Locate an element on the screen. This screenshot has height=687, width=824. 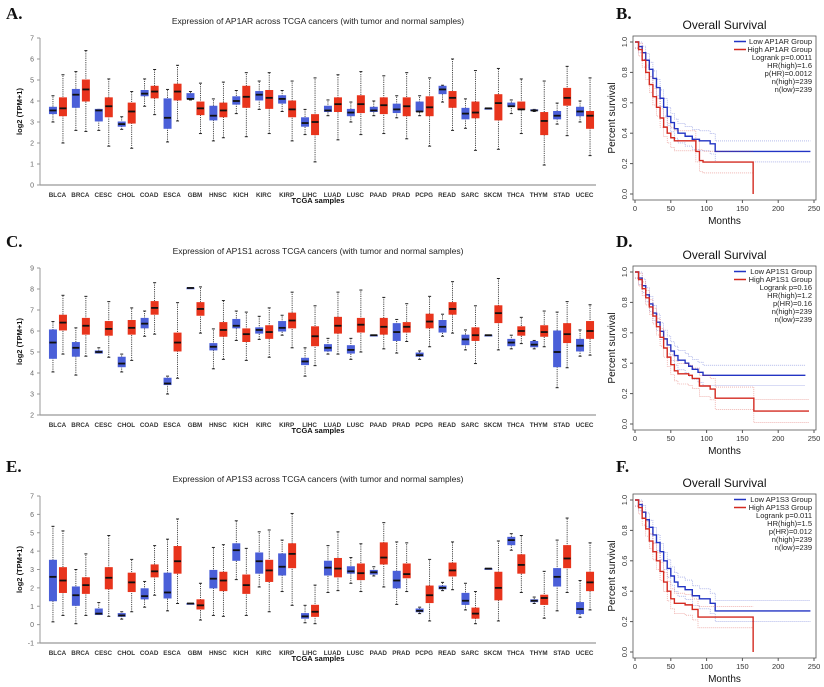
box-normal-kirp is located at coordinates (282, 566).